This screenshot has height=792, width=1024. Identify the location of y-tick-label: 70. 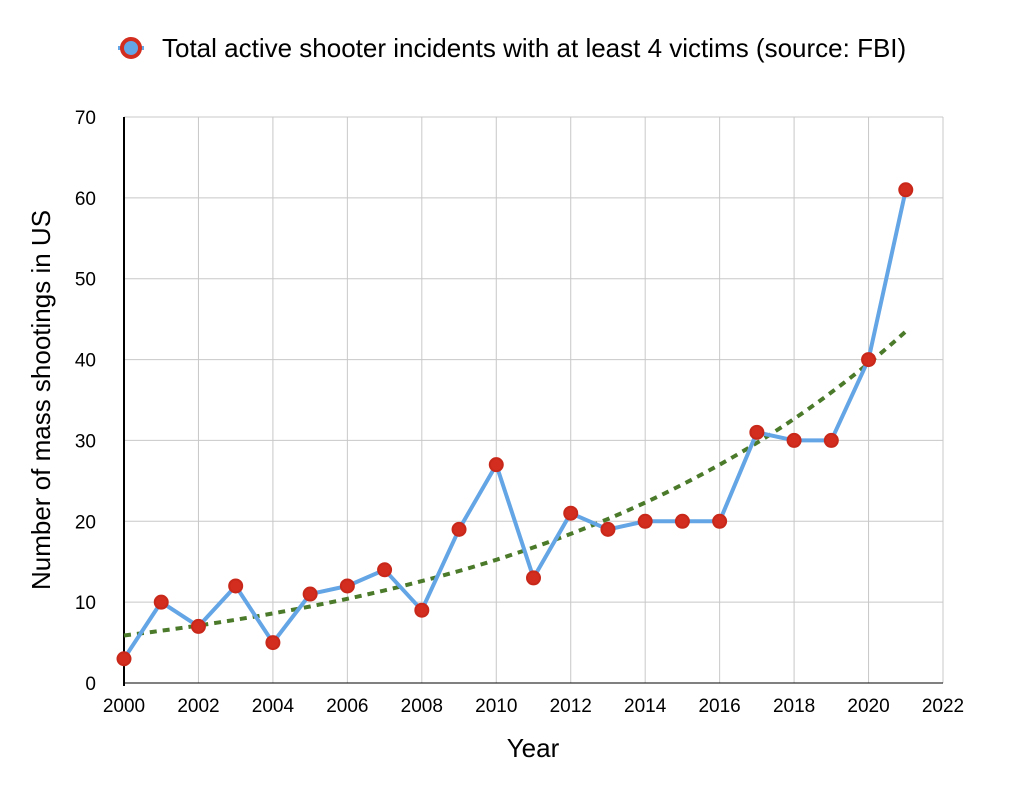
(85, 118).